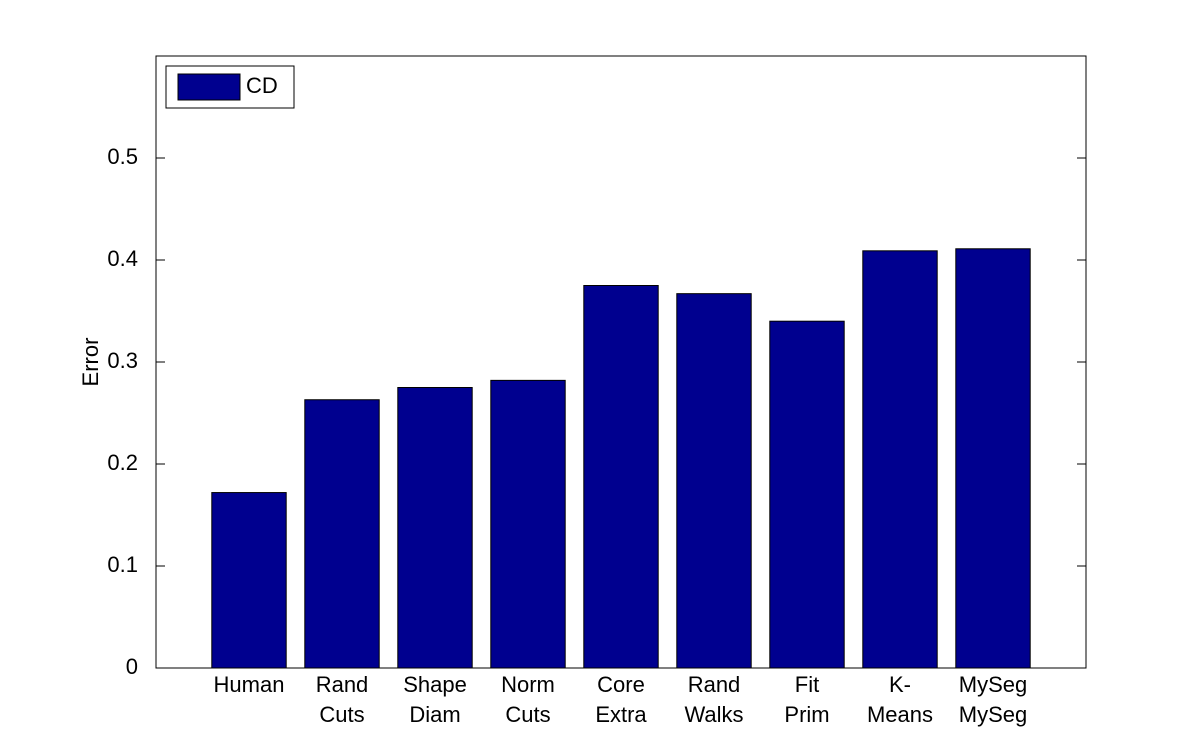 This screenshot has width=1200, height=750. Describe the element at coordinates (249, 684) in the screenshot. I see `x-tick-label: Human` at that location.